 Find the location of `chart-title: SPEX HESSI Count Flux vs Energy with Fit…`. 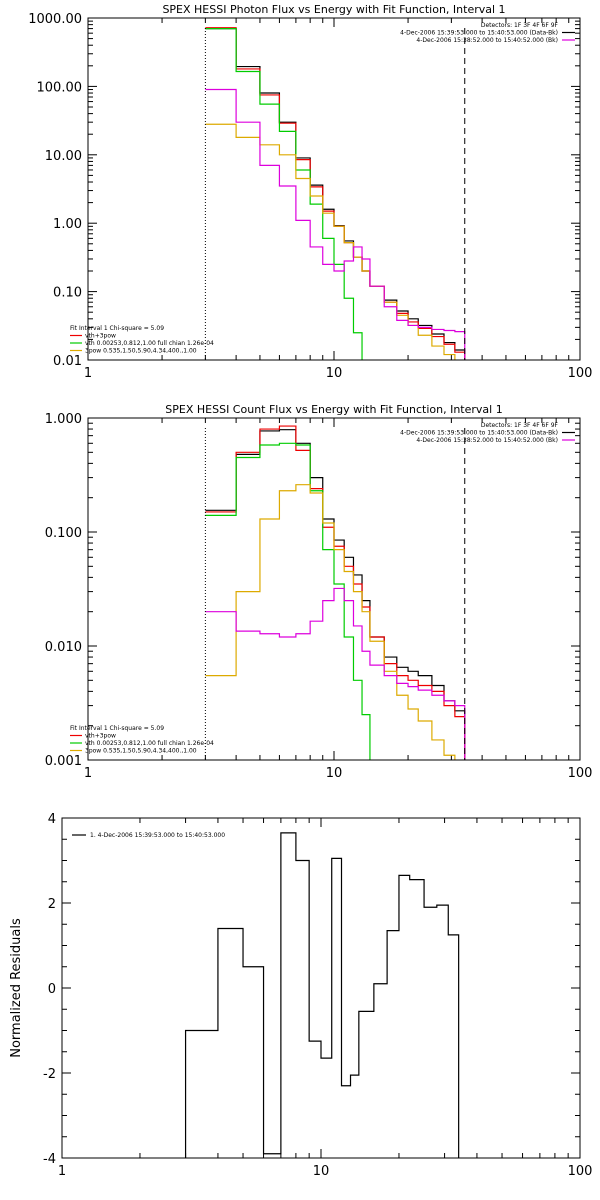

chart-title: SPEX HESSI Count Flux vs Energy with Fit… is located at coordinates (333, 409).